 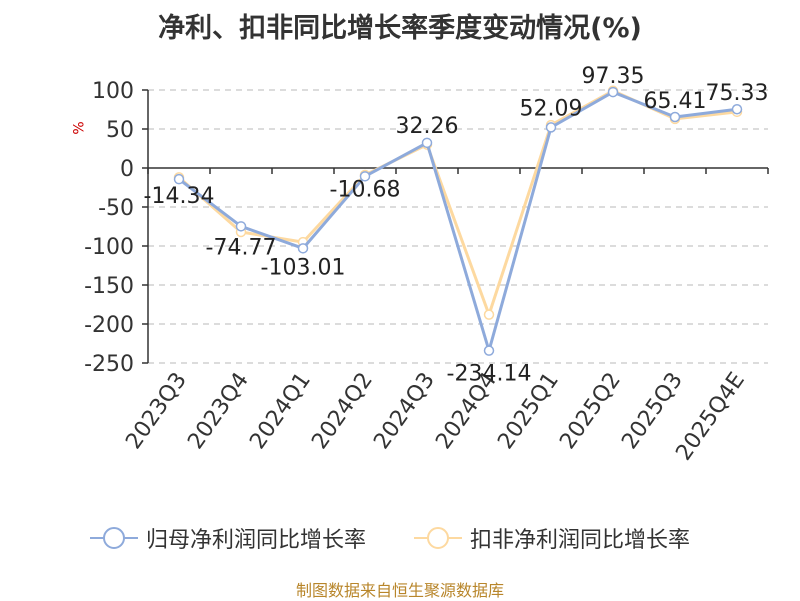 I want to click on x-tick-label: 2025Q2, so click(x=590, y=411).